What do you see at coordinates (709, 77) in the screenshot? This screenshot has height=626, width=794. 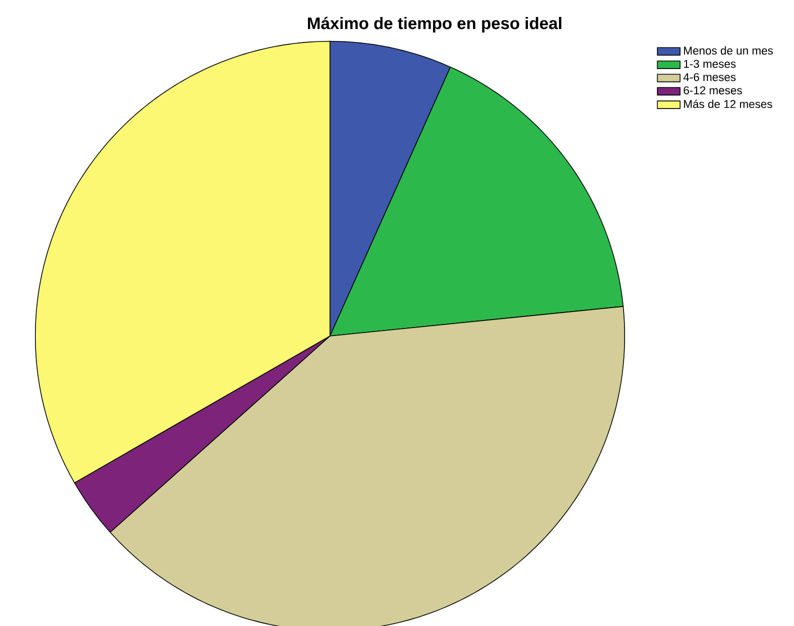 I see `legend-label: 4-6 meses` at bounding box center [709, 77].